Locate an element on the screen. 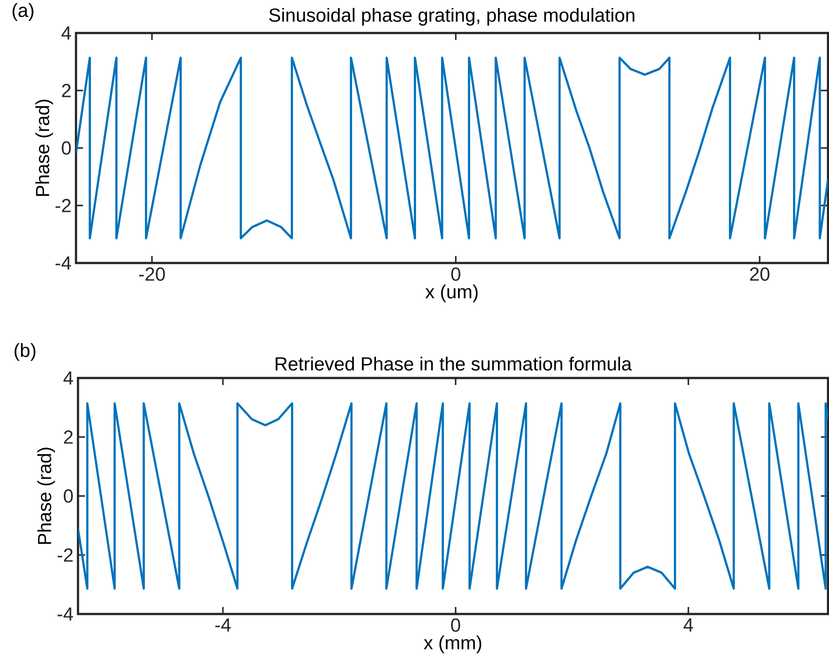 The width and height of the screenshot is (829, 672). text: (b) is located at coordinates (25, 352).